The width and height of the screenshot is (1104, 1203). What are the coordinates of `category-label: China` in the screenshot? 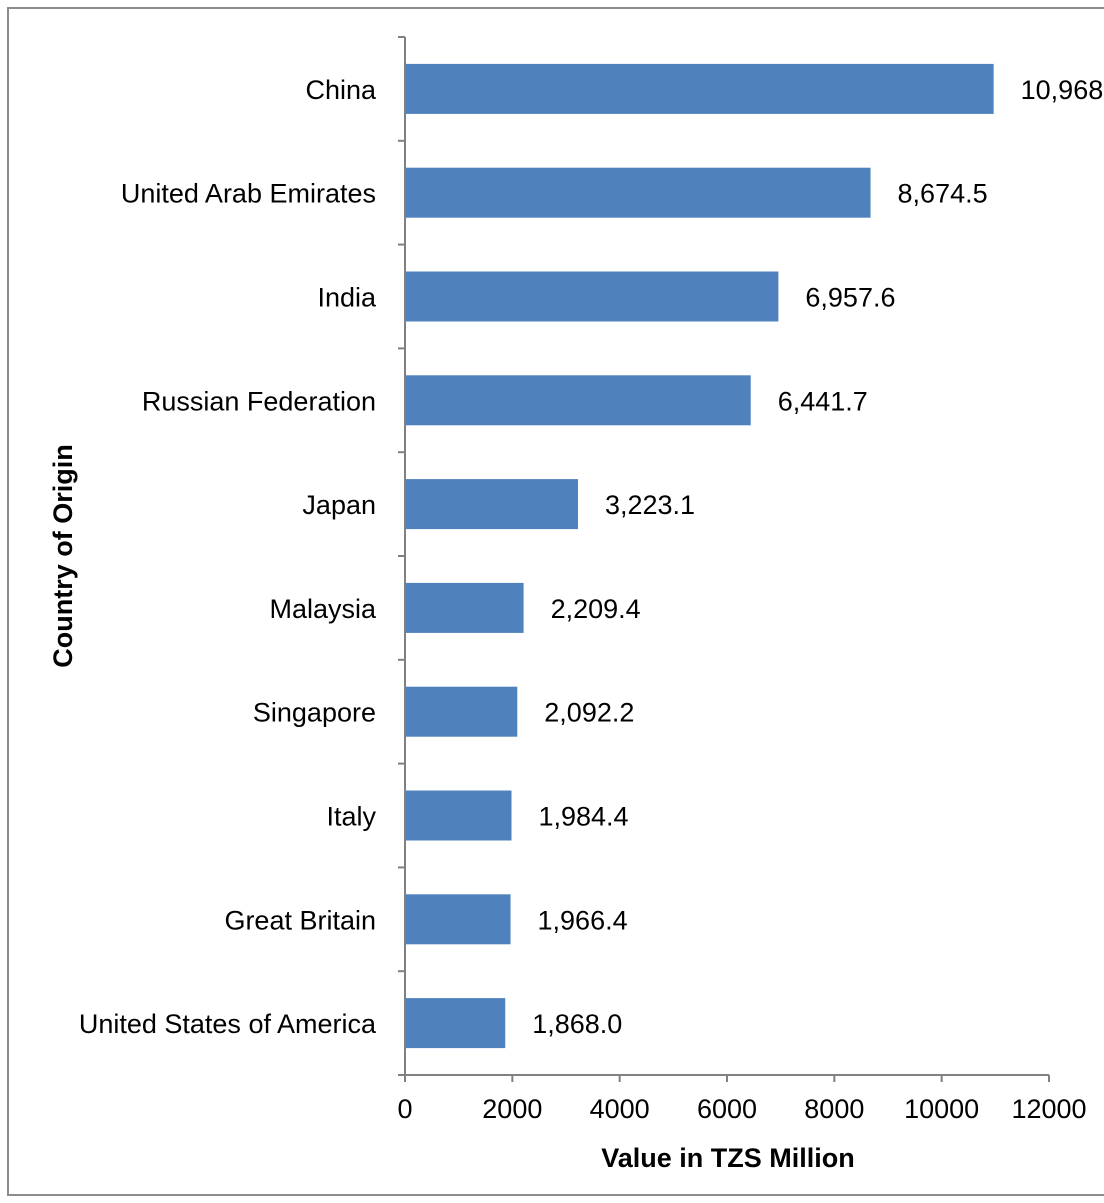 It's located at (341, 90).